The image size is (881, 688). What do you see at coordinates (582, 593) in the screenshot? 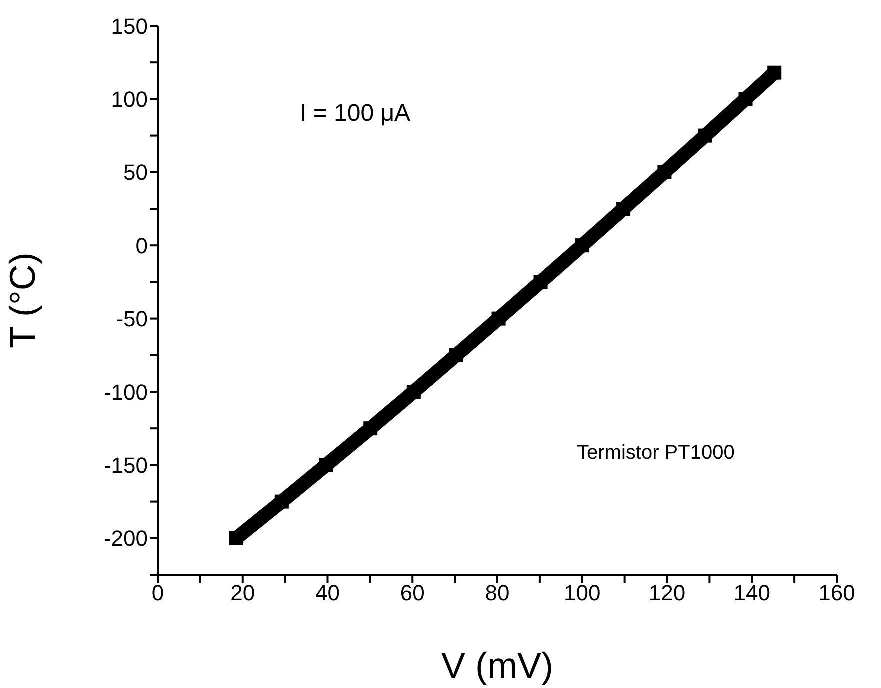
I see `x-tick-label: 100` at bounding box center [582, 593].